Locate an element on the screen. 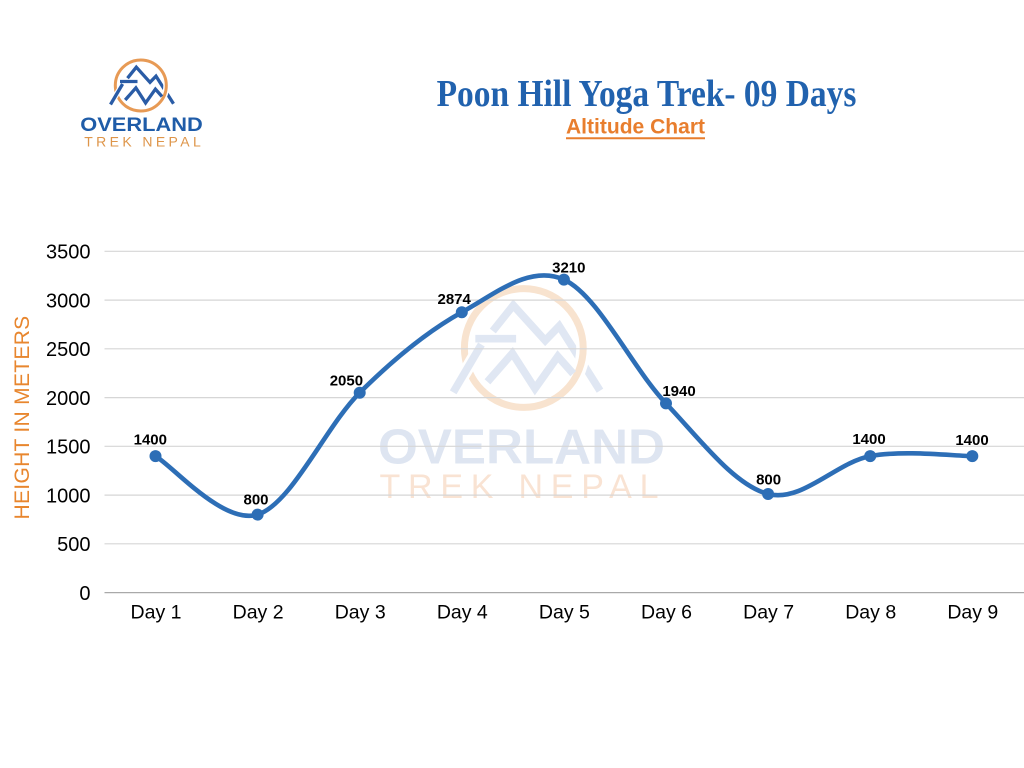 The width and height of the screenshot is (1024, 768). svg-text: 2000 is located at coordinates (68, 399).